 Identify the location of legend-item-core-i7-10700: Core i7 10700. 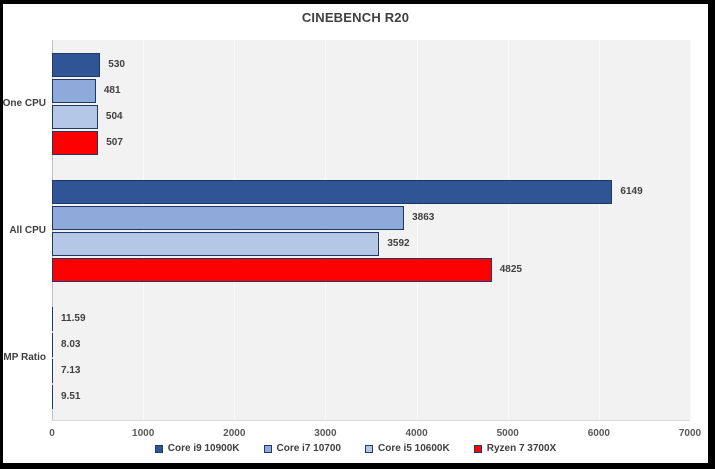
(302, 448).